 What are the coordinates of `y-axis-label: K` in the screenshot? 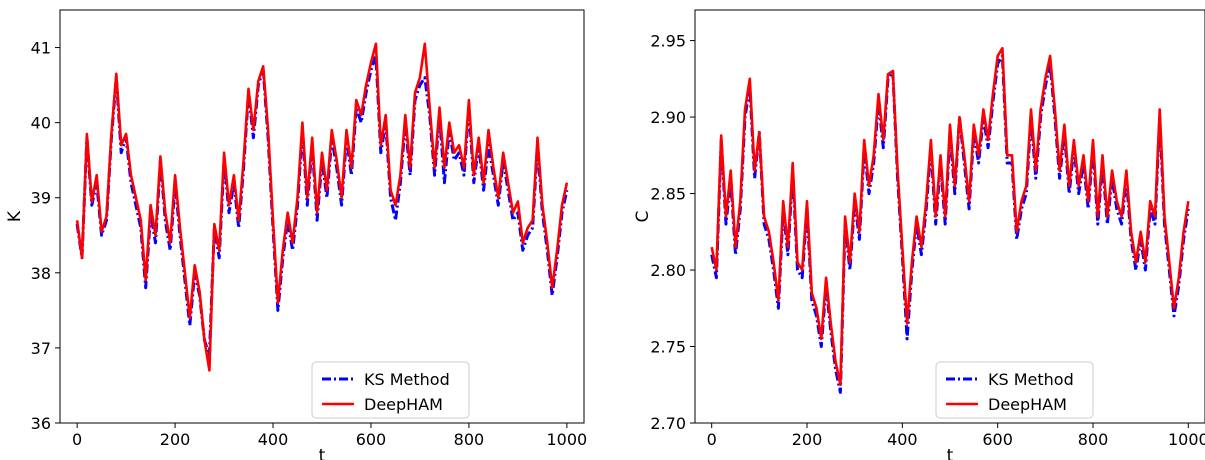 It's located at (15, 216).